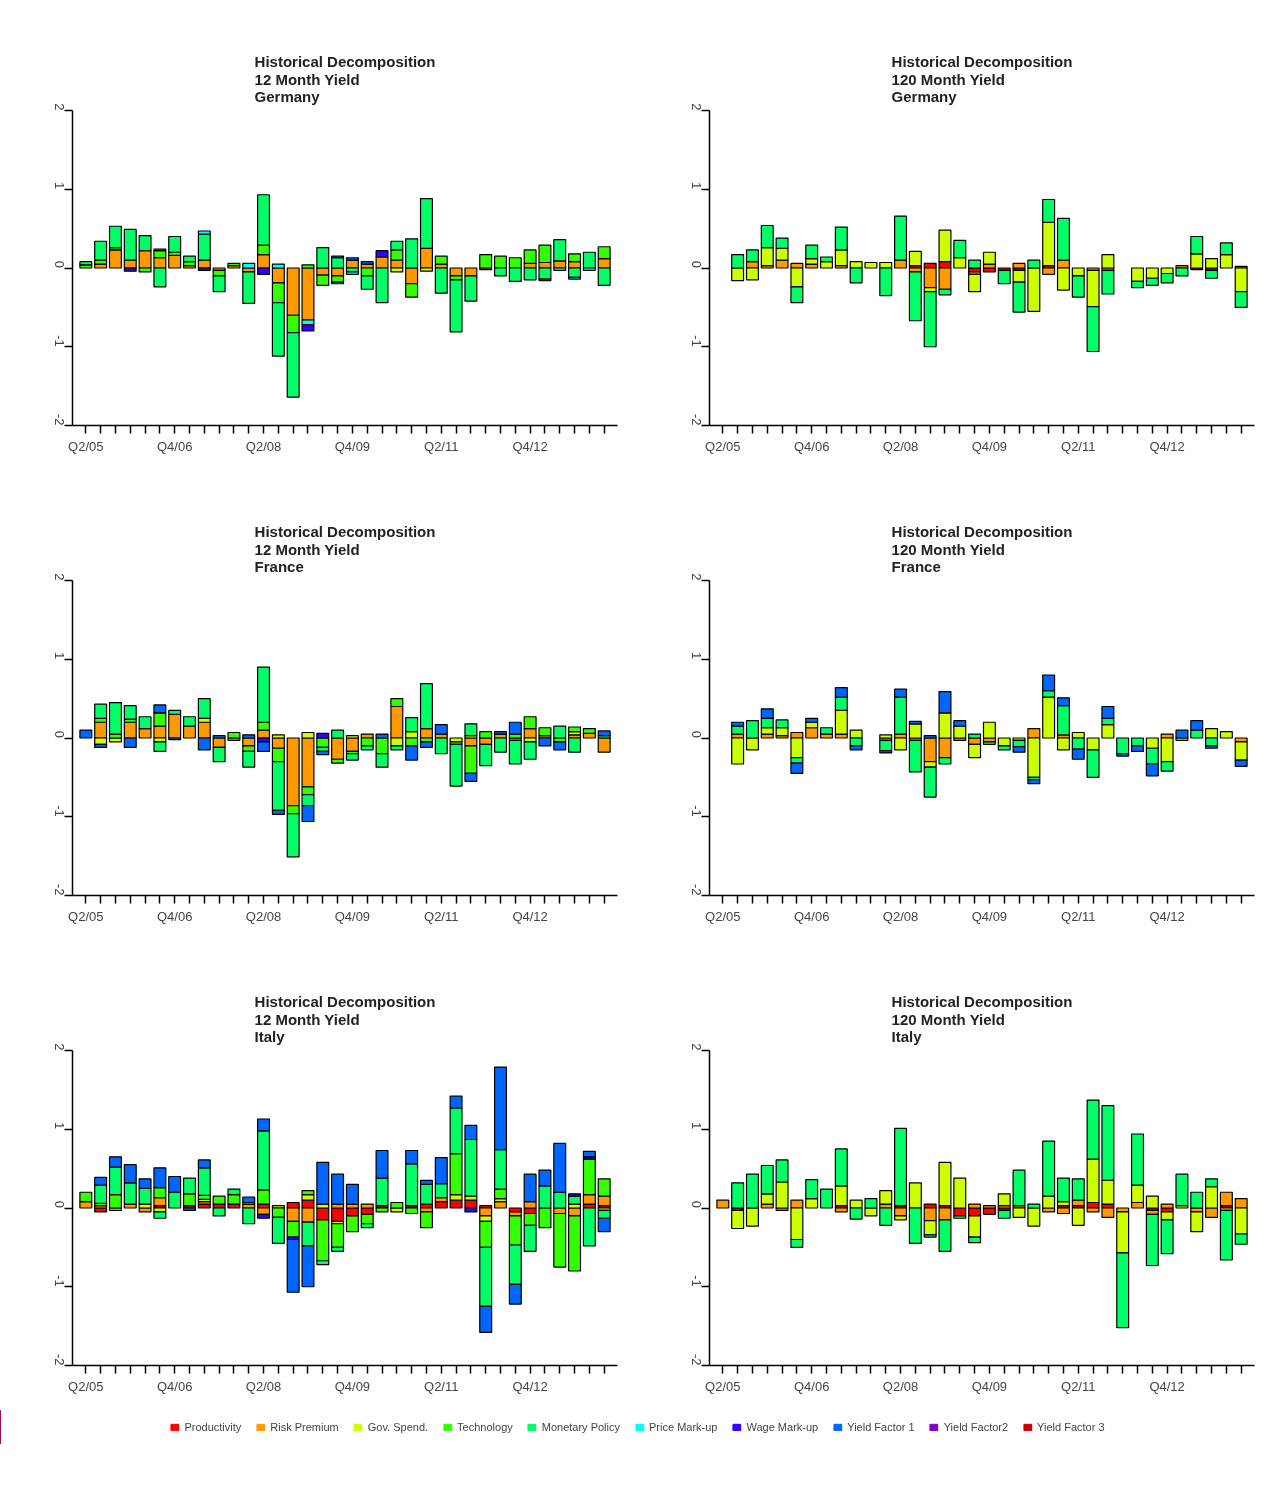 The height and width of the screenshot is (1486, 1285). What do you see at coordinates (345, 79) in the screenshot?
I see `chart-title: Historical Decomposition 12 Month Yield Germany` at bounding box center [345, 79].